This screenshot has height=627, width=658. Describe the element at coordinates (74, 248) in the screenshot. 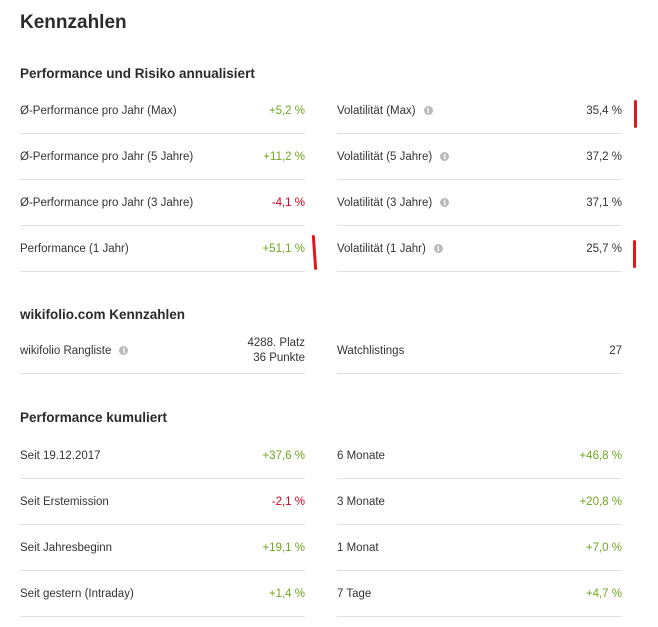

I see `row-label: Performance (1 Jahr)` at that location.